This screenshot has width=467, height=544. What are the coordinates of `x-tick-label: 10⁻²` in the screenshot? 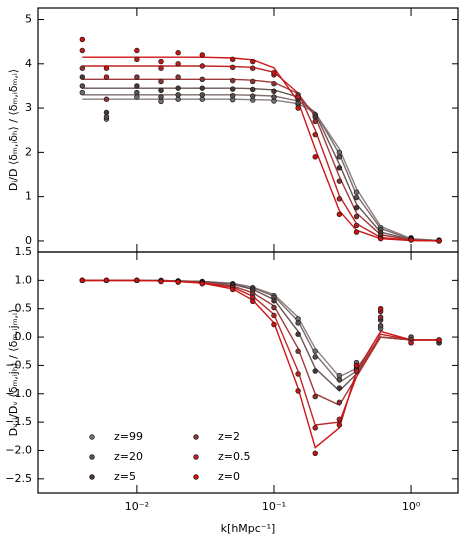 It's located at (137, 506).